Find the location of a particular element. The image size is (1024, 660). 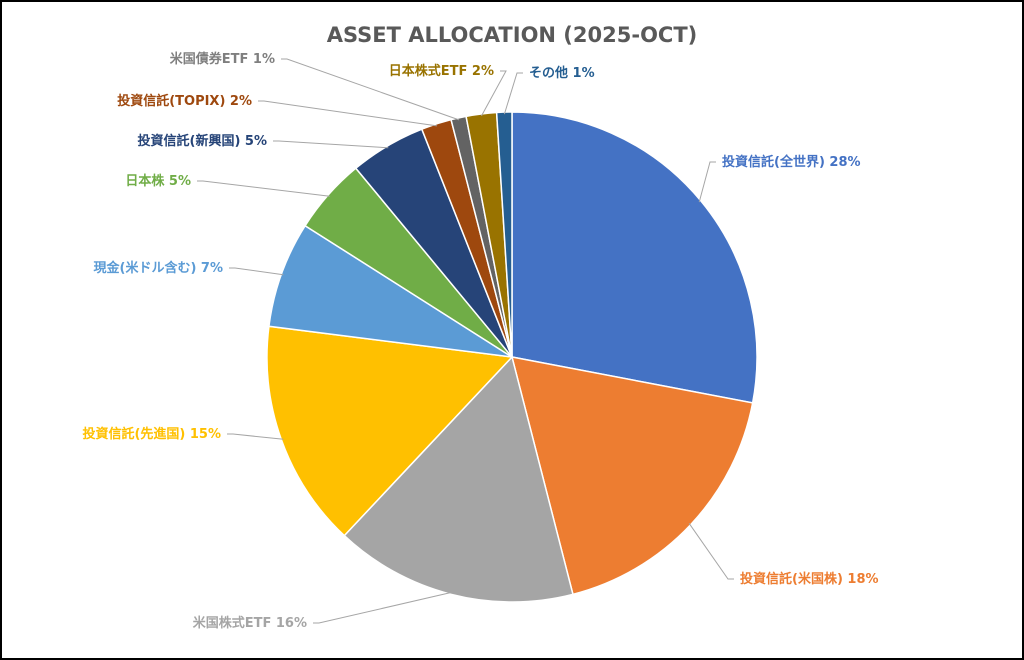

slice-data-label: 現金(米ドル含む) 7% is located at coordinates (158, 268).